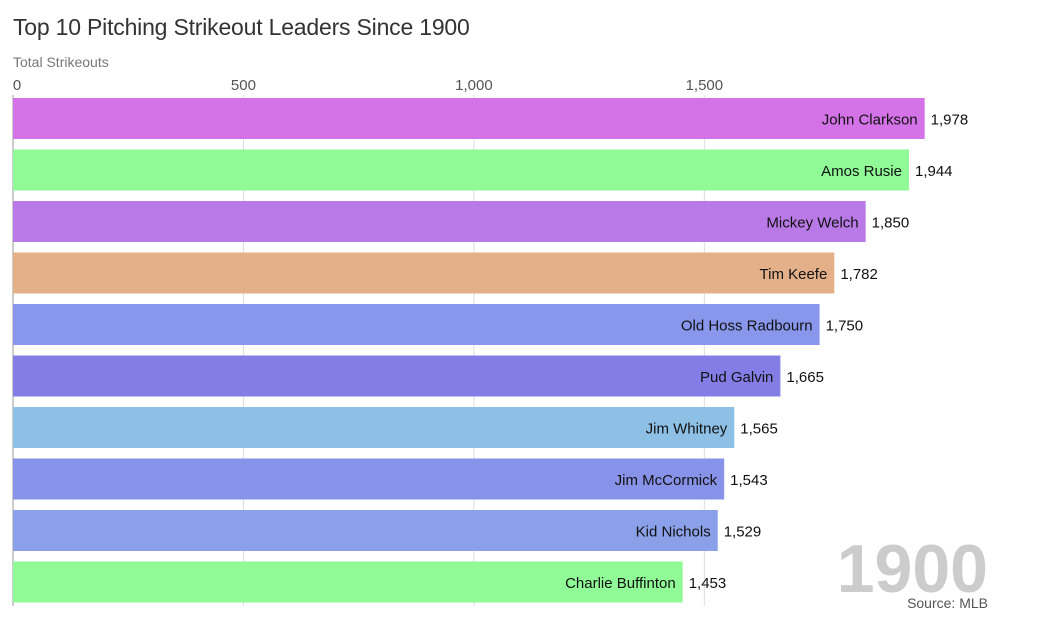  What do you see at coordinates (859, 274) in the screenshot?
I see `bar-value-label: 1,782` at bounding box center [859, 274].